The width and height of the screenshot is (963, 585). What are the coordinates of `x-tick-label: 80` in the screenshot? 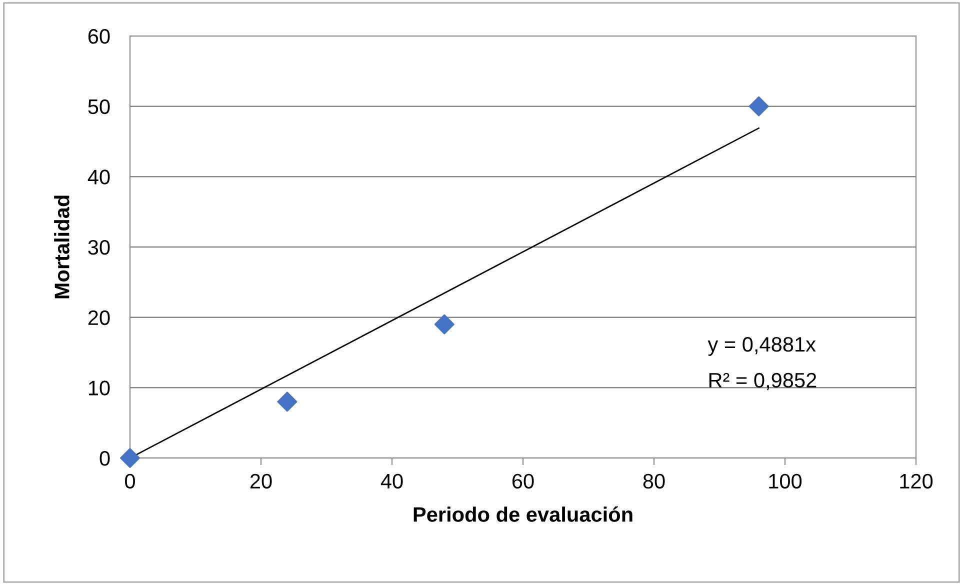 It's located at (654, 481).